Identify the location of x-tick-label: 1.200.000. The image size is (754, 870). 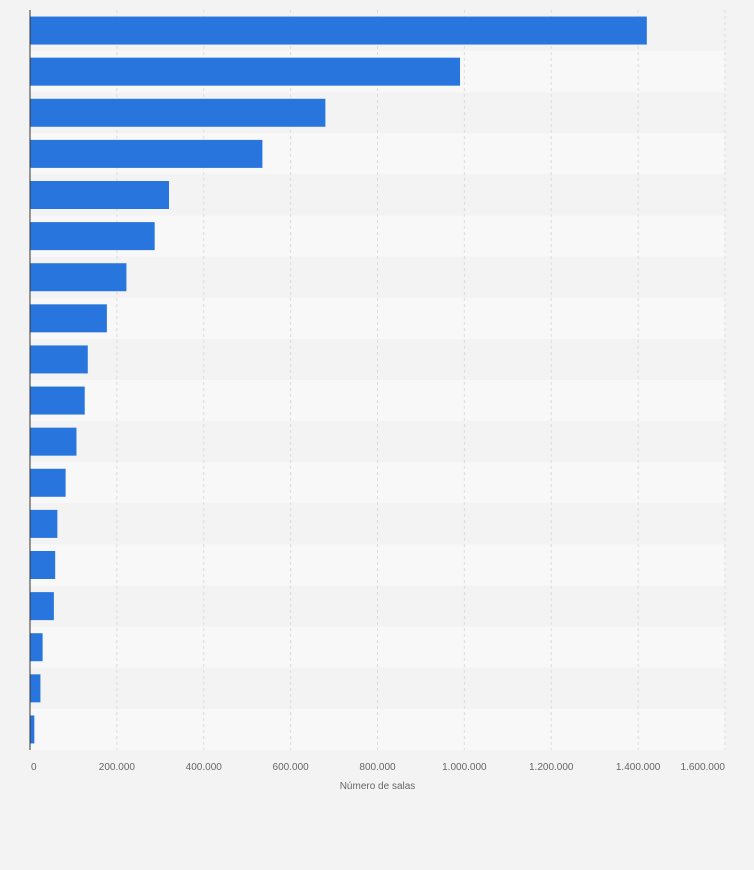
(551, 767).